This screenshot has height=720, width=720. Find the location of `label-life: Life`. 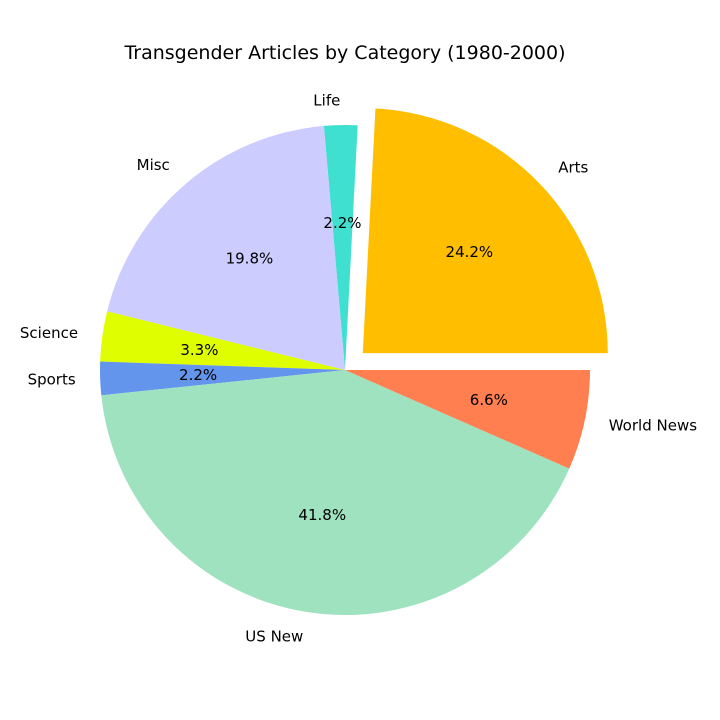

label-life: Life is located at coordinates (326, 101).